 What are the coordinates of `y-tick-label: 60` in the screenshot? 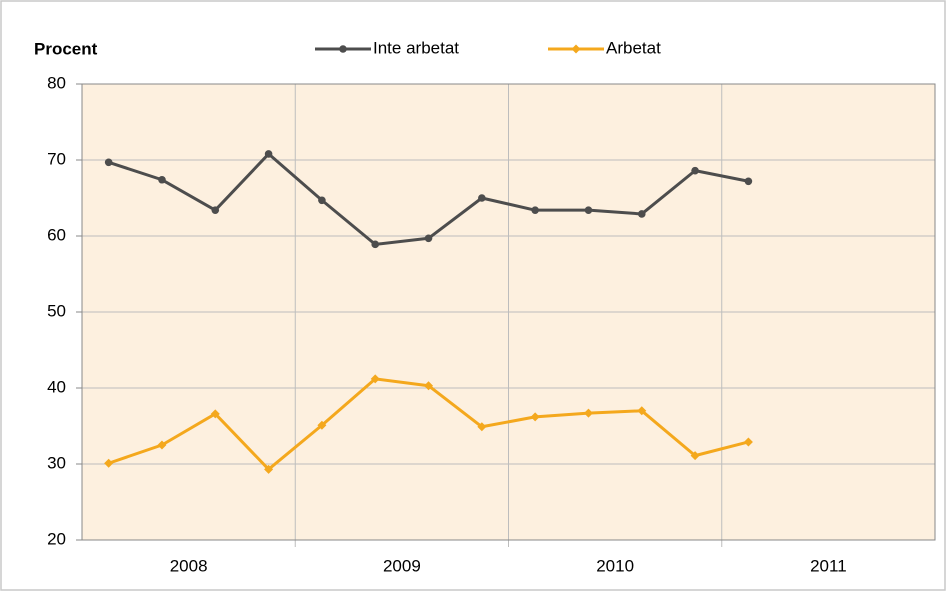 It's located at (56, 234).